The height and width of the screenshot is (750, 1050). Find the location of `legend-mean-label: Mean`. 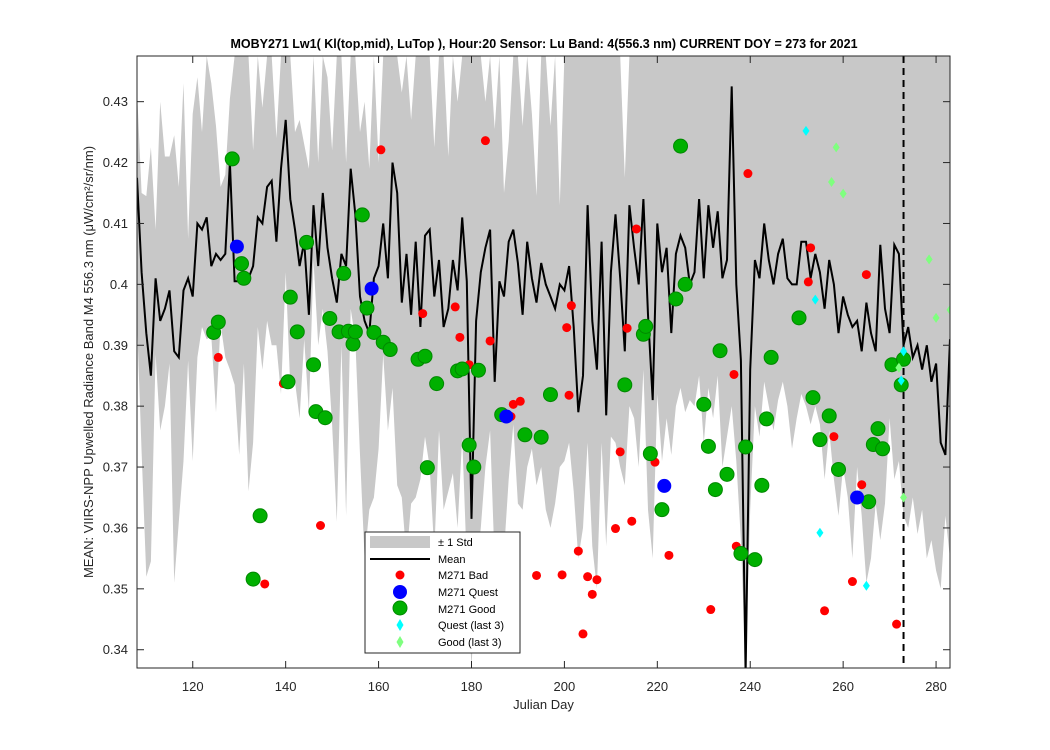

legend-mean-label: Mean is located at coordinates (452, 560).